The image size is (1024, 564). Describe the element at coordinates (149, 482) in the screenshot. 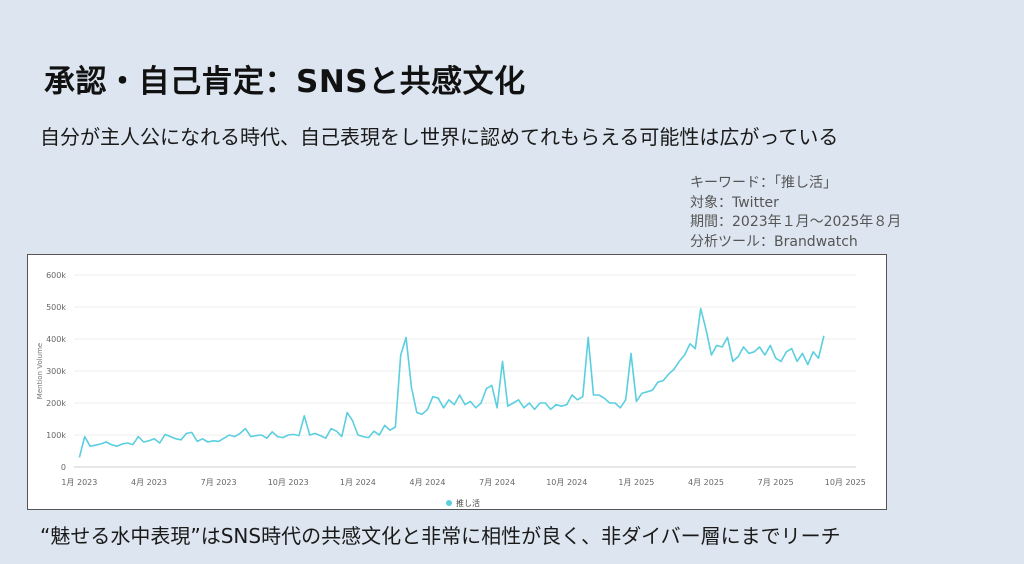

I see `x-tick-label: 4月 2023` at that location.